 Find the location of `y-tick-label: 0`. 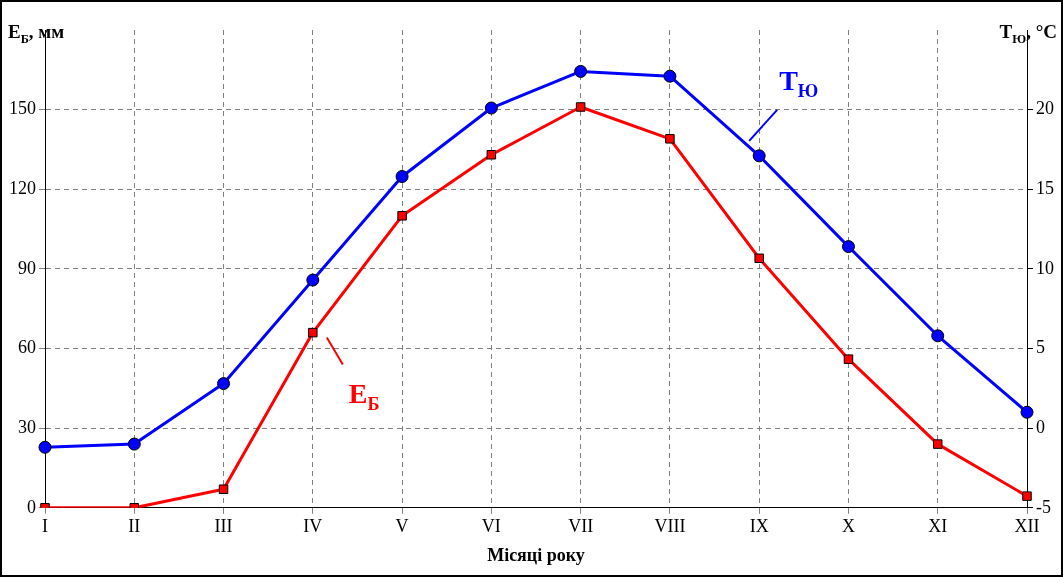

y-tick-label: 0 is located at coordinates (31, 506).